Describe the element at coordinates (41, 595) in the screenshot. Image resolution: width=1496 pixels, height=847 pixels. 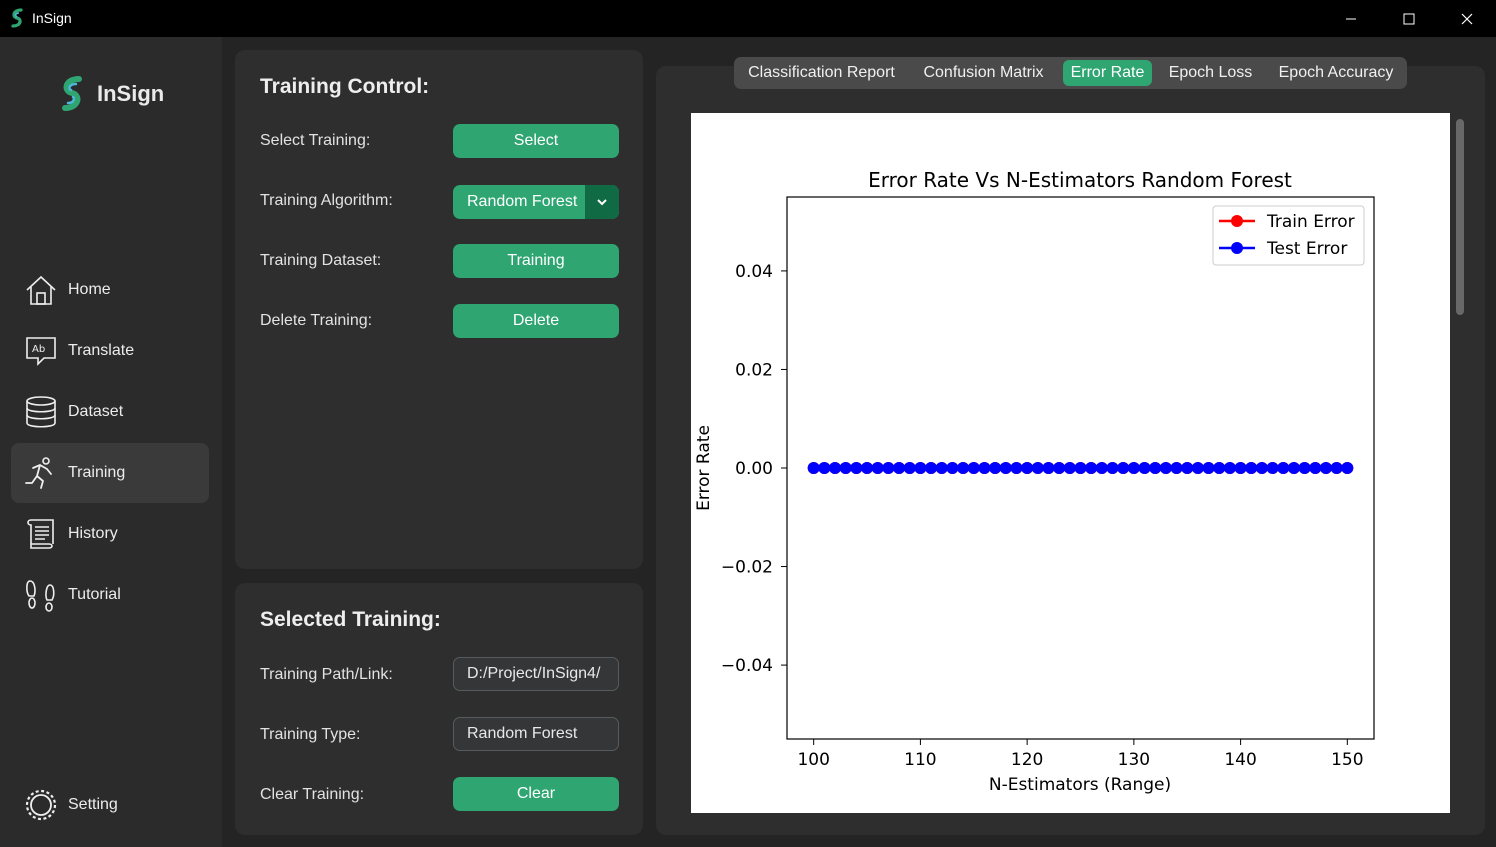
I see `footprints-icon` at that location.